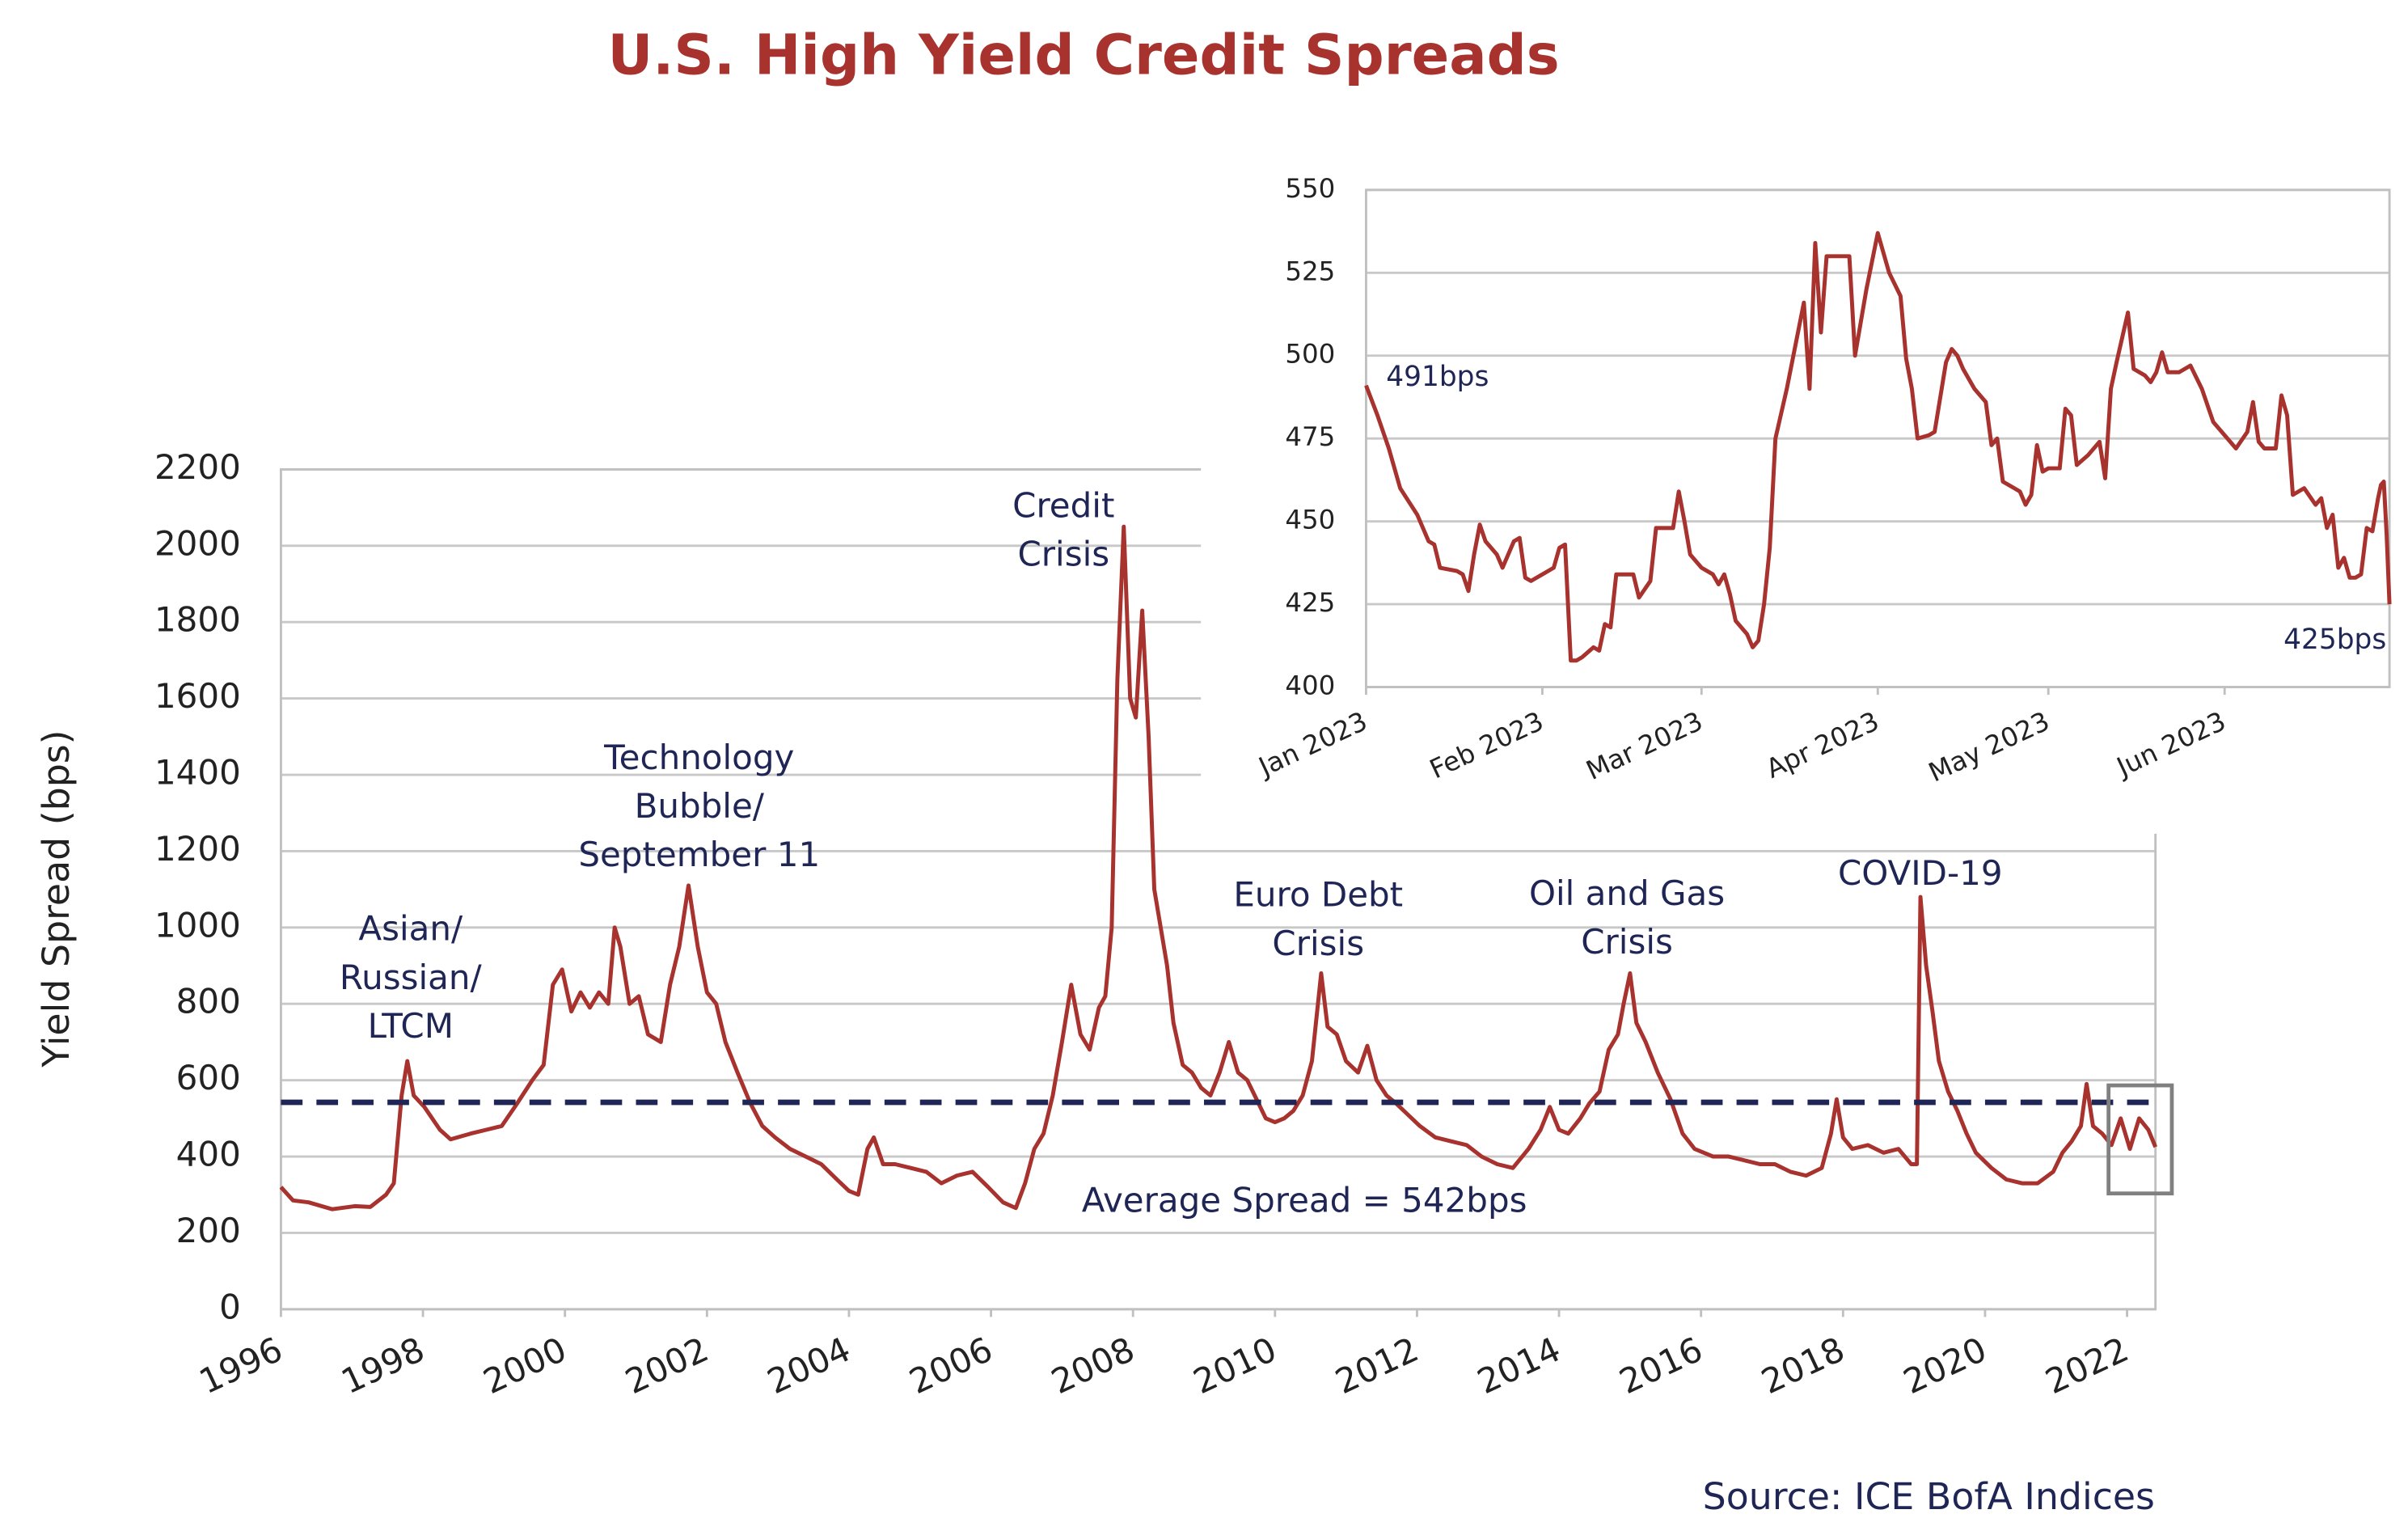 This screenshot has height=1535, width=2408. I want to click on y-tick-label: 1000, so click(197, 925).